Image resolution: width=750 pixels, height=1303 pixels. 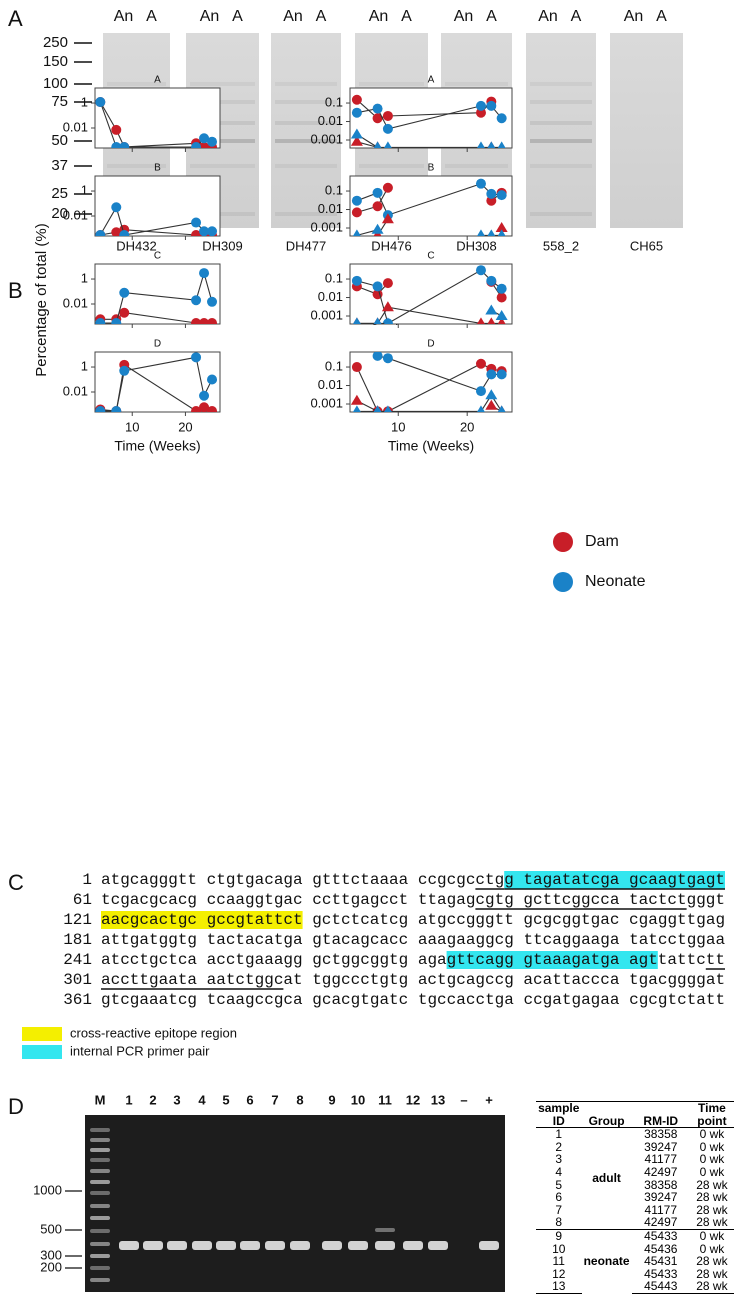 I want to click on cell: 12, so click(x=559, y=1273).